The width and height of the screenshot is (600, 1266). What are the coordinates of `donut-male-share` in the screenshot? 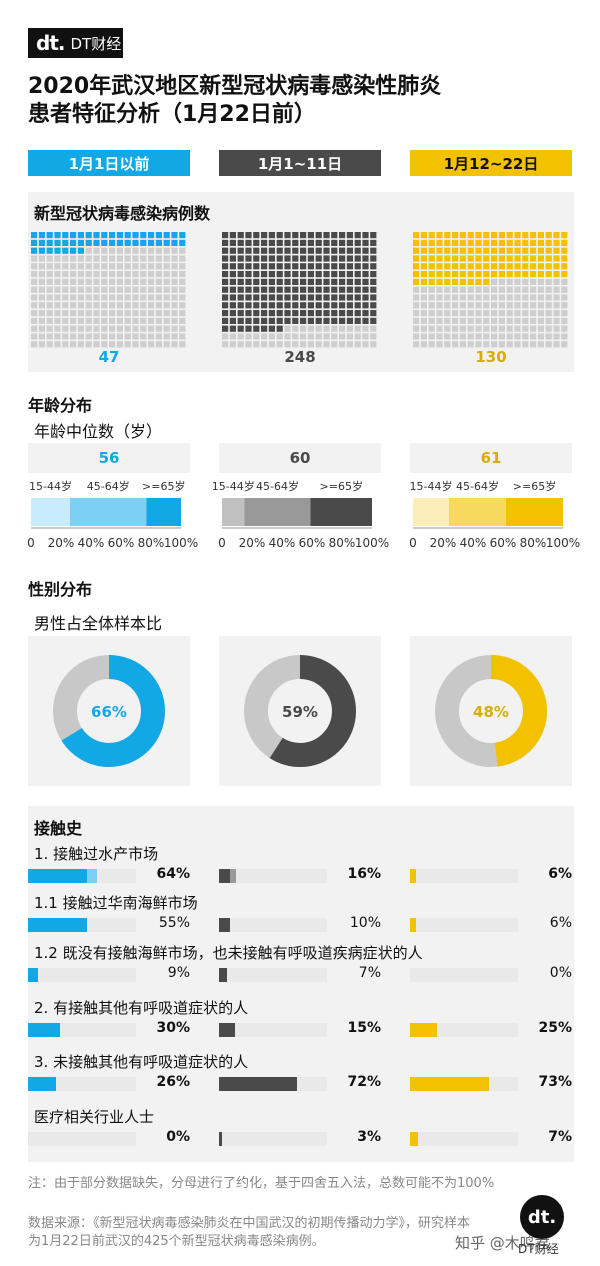 It's located at (109, 711).